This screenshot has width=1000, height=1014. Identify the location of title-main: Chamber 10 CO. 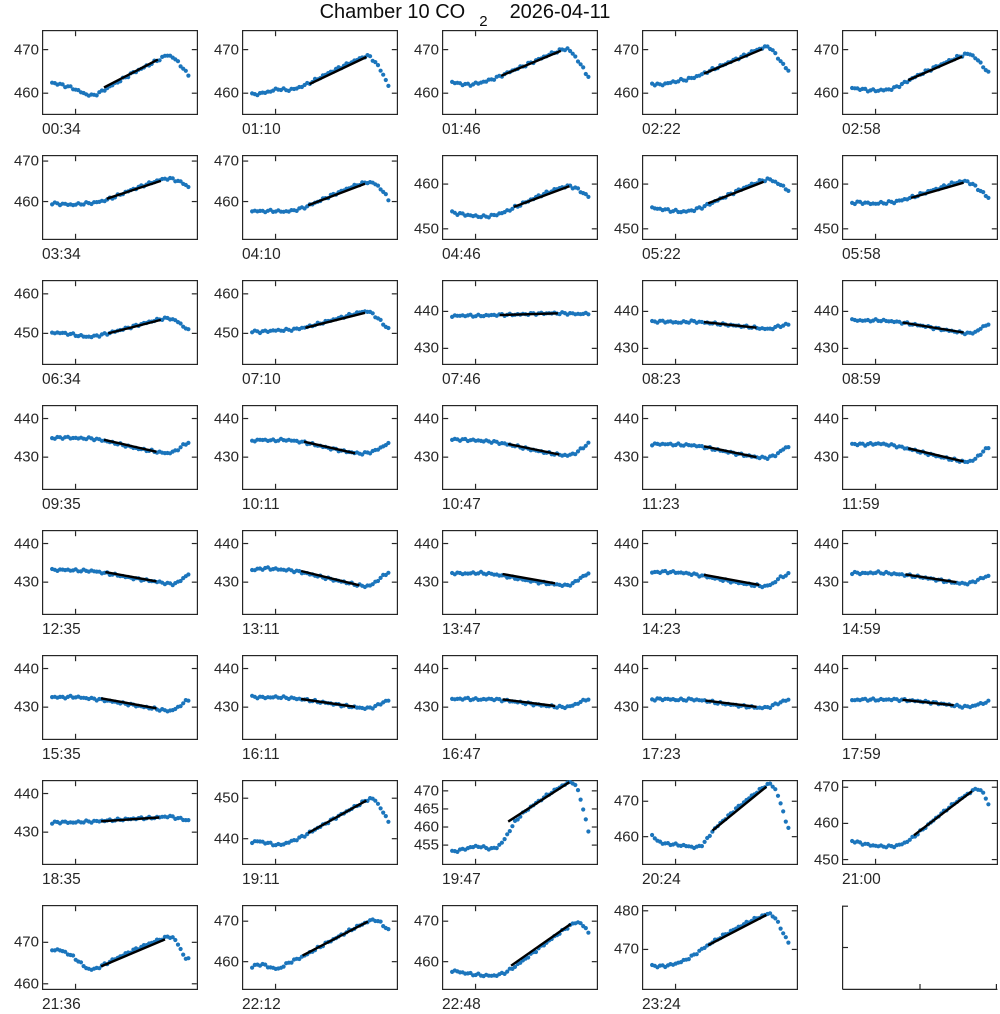
(392, 12).